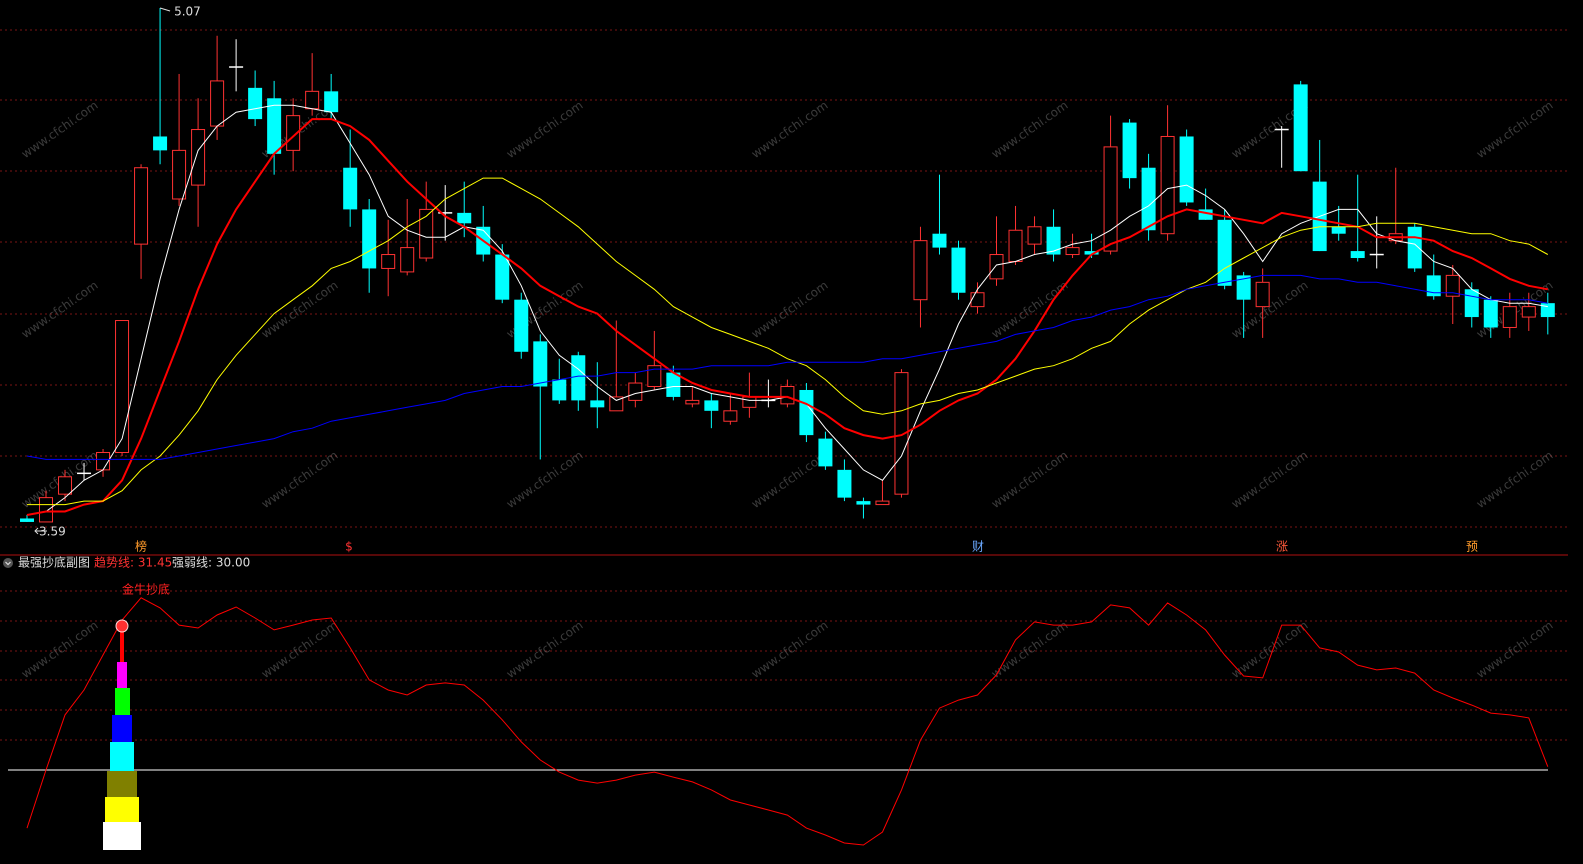 The image size is (1583, 864). What do you see at coordinates (141, 546) in the screenshot?
I see `event-marker: 榜` at bounding box center [141, 546].